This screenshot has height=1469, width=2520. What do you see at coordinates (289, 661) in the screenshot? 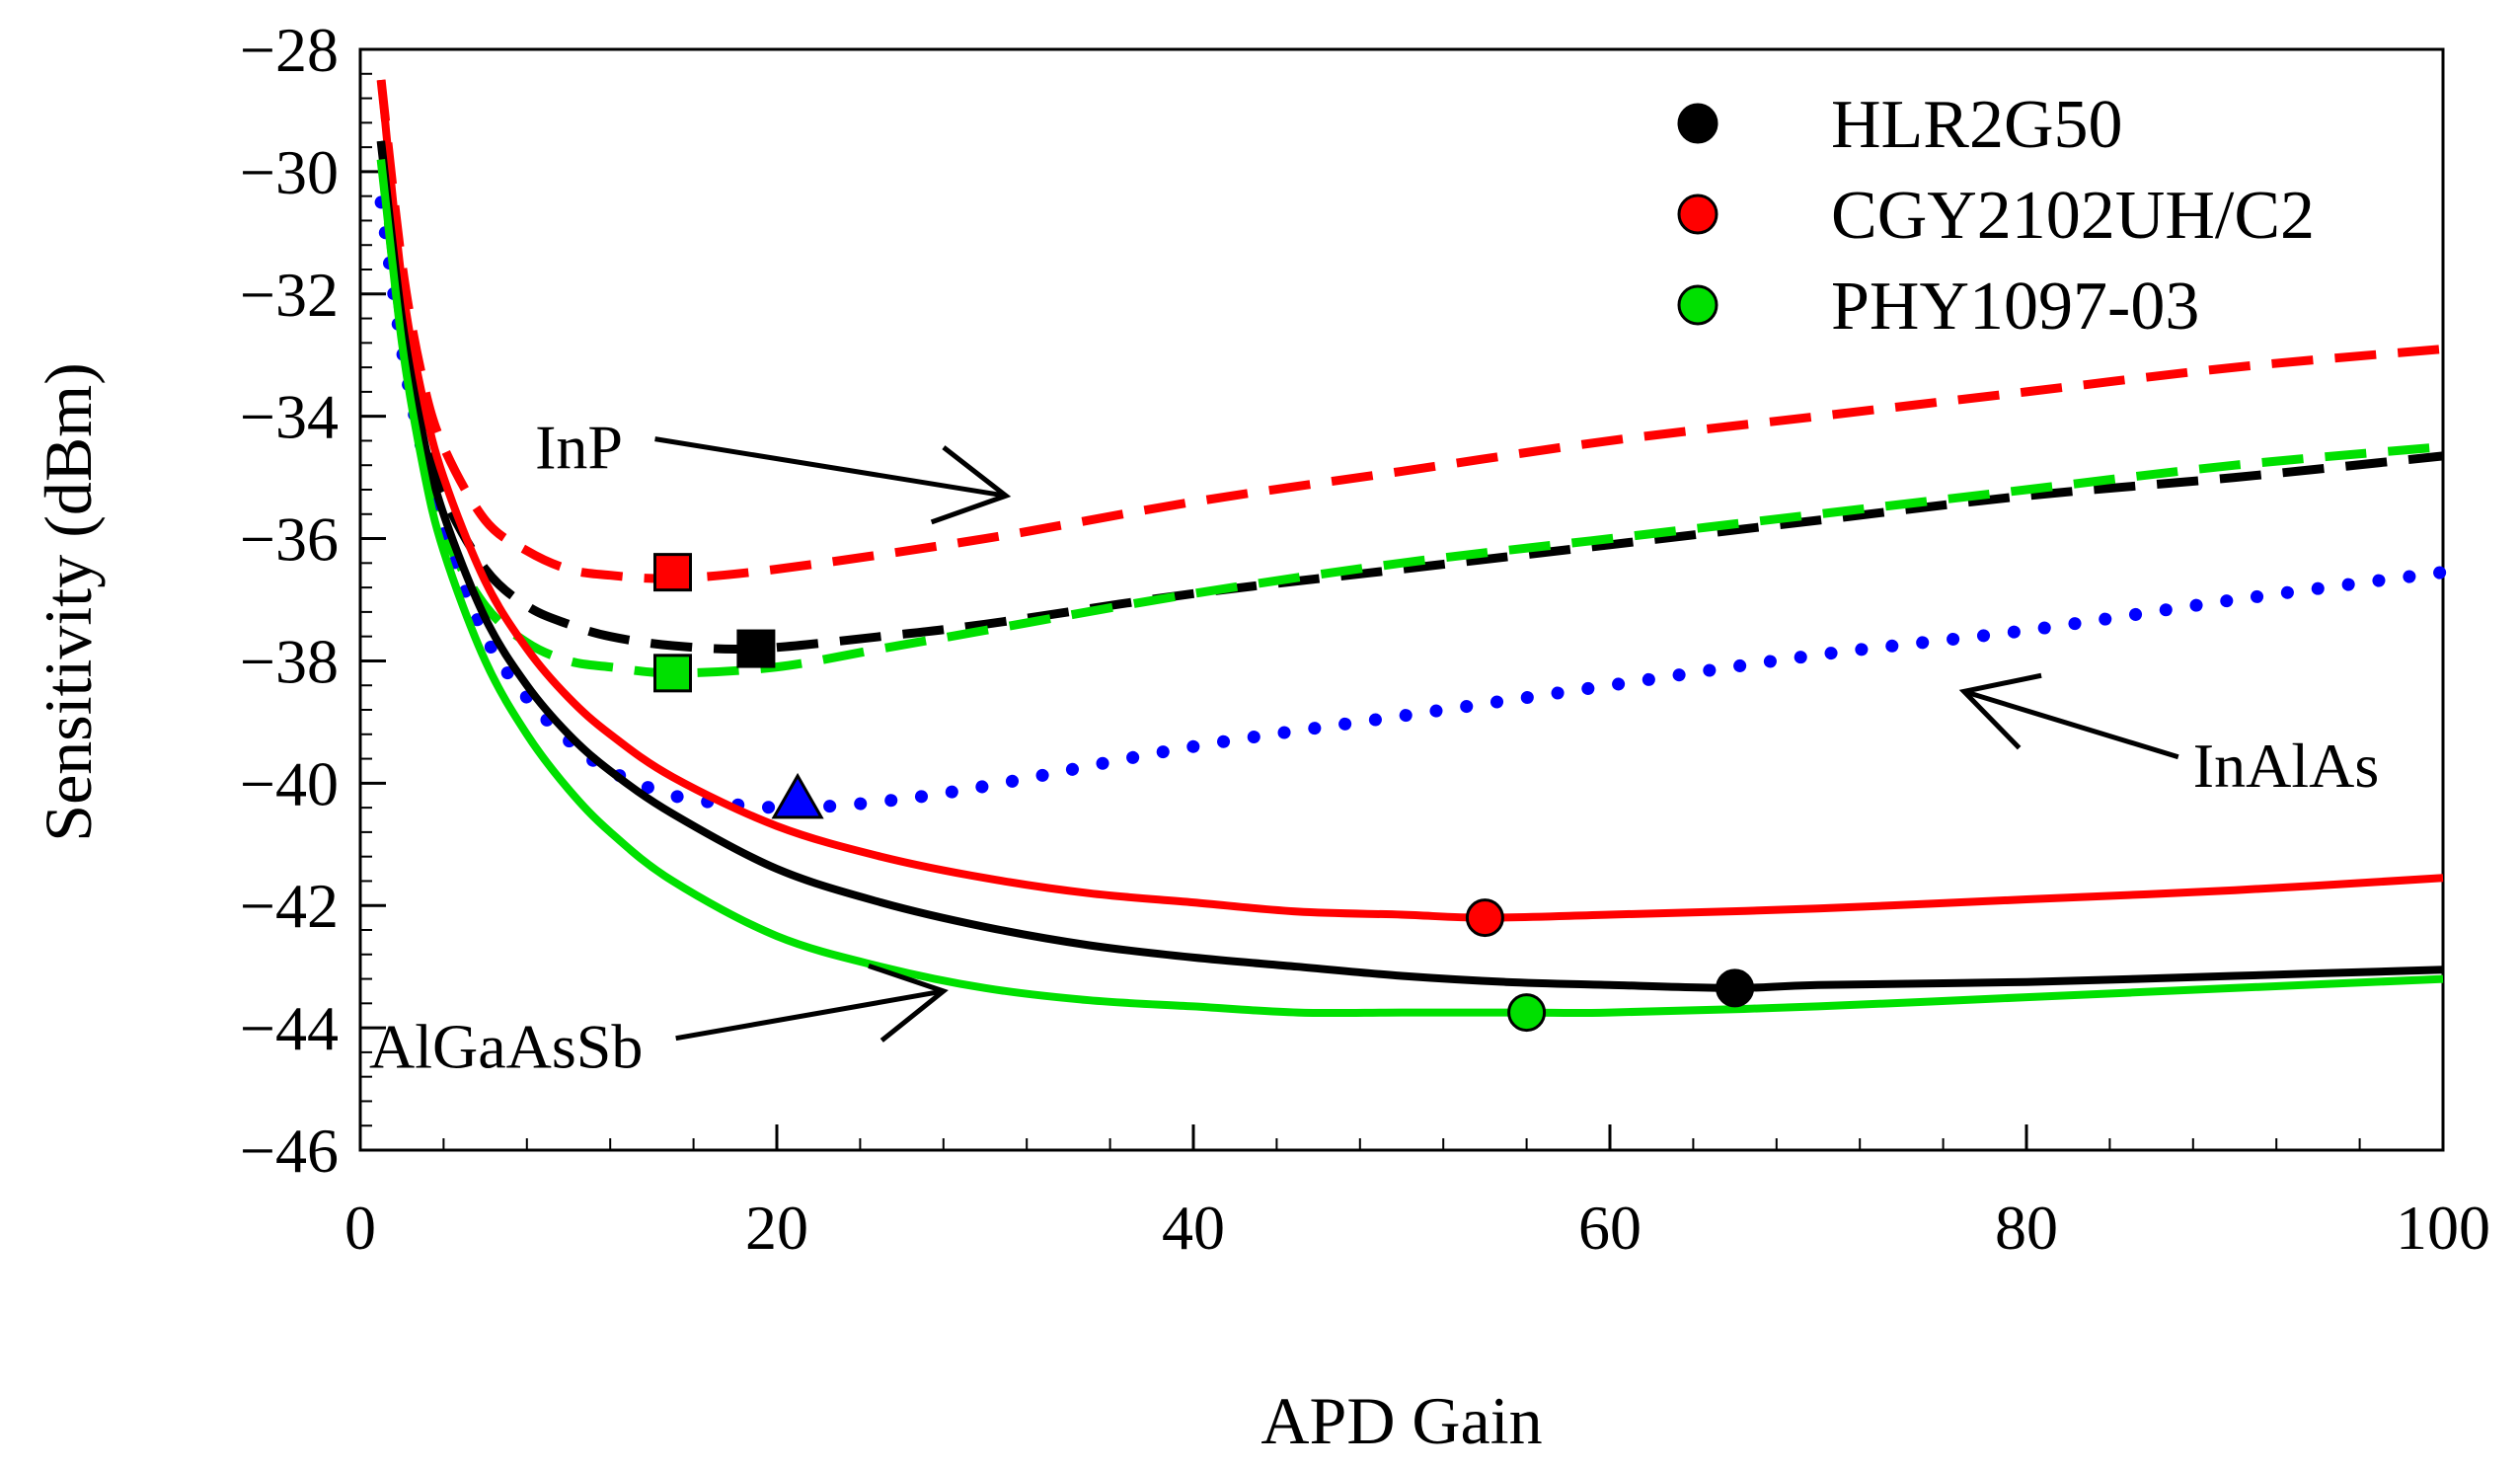
I see `y-tick-label: −38` at bounding box center [289, 661].